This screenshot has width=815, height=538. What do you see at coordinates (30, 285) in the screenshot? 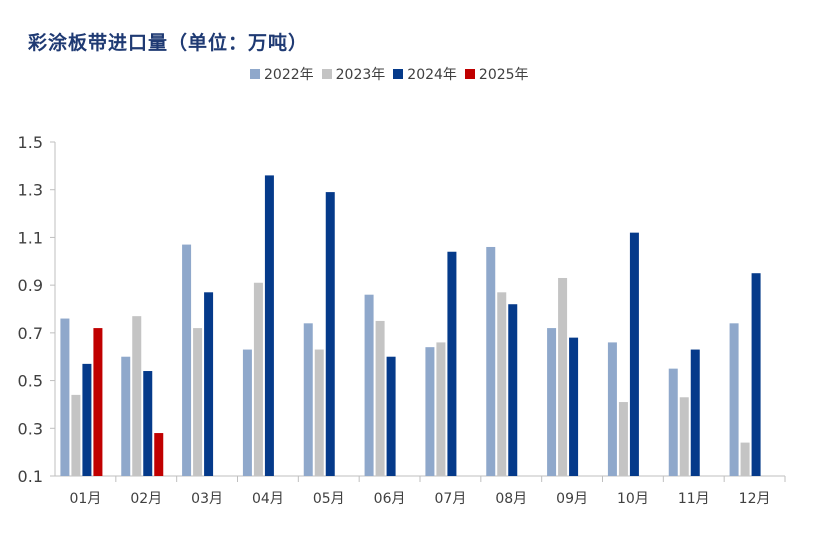
I see `y-tick-label: 0.9` at bounding box center [30, 285].